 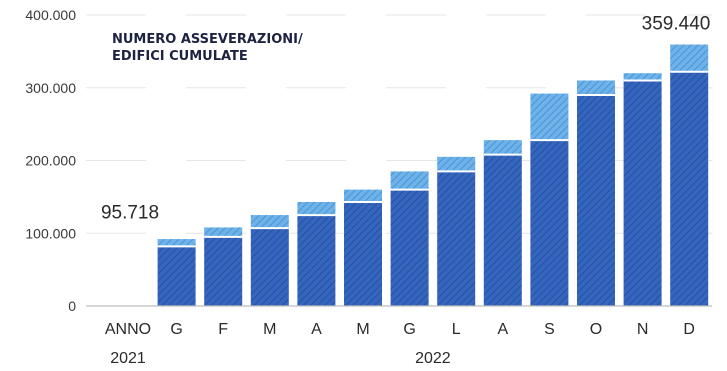 I want to click on y-axis: 0 100.000 200.000 300.000 400.000, so click(x=50, y=160).